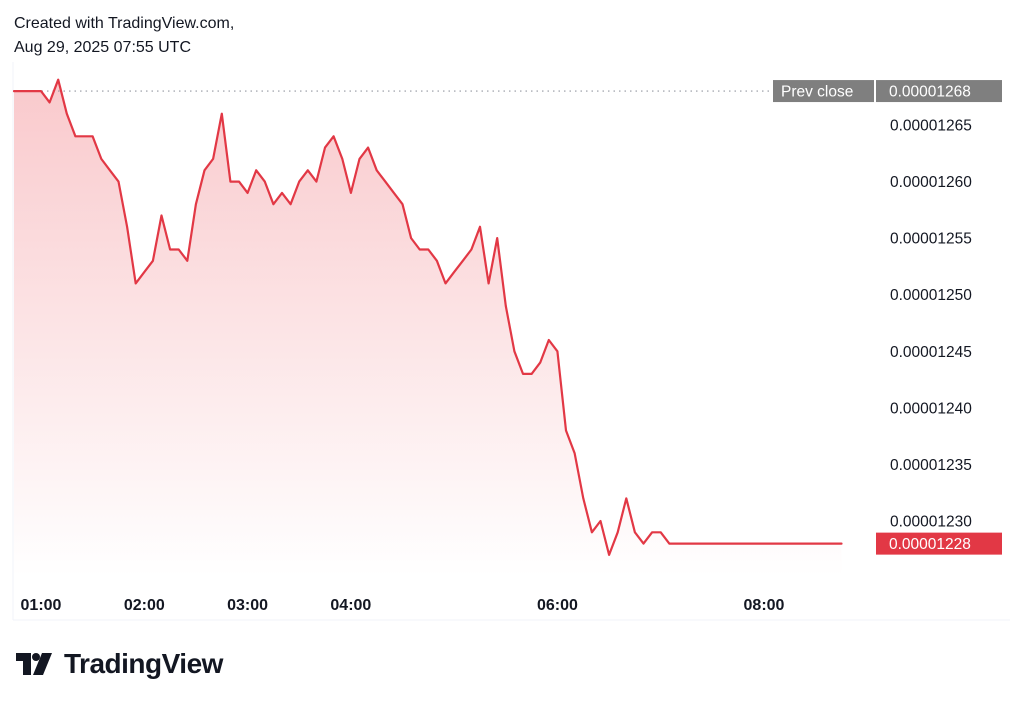 This screenshot has width=1024, height=707. Describe the element at coordinates (930, 544) in the screenshot. I see `current-price-value: 0.00001228` at that location.